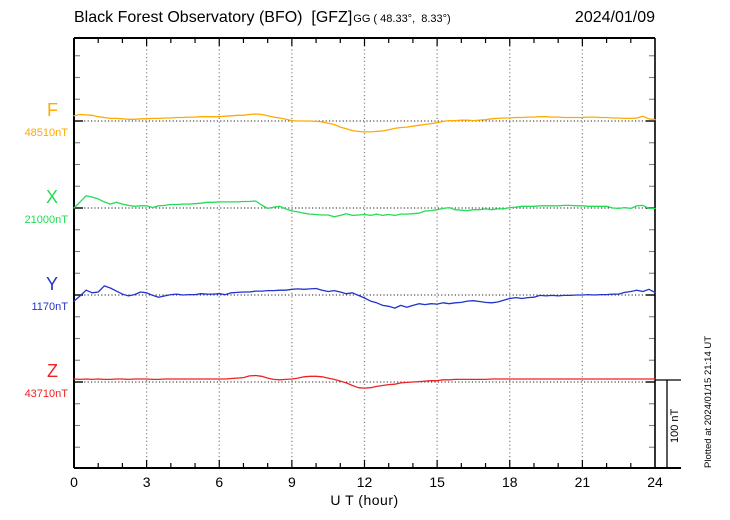 The image size is (730, 520). Describe the element at coordinates (46, 133) in the screenshot. I see `series-baseline-value-f: 48510nT` at that location.